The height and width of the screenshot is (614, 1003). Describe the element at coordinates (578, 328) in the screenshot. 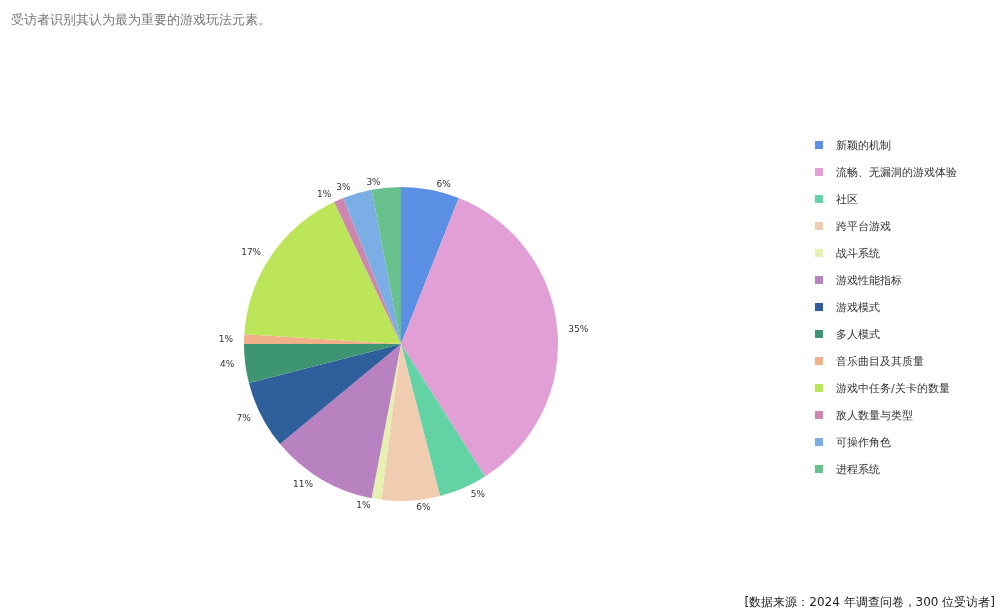

I see `data-label: 35%` at that location.